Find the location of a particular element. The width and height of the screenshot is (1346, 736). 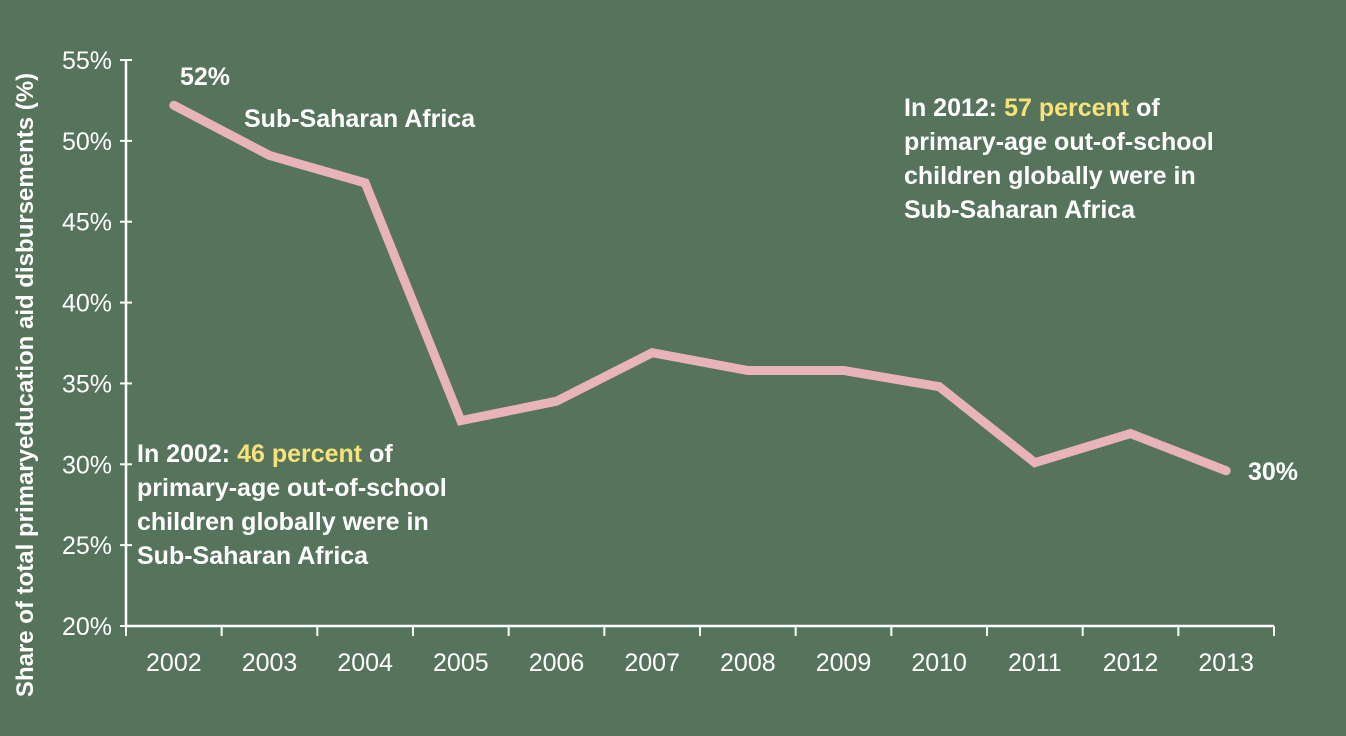

data-label-end: 30% is located at coordinates (1273, 472).